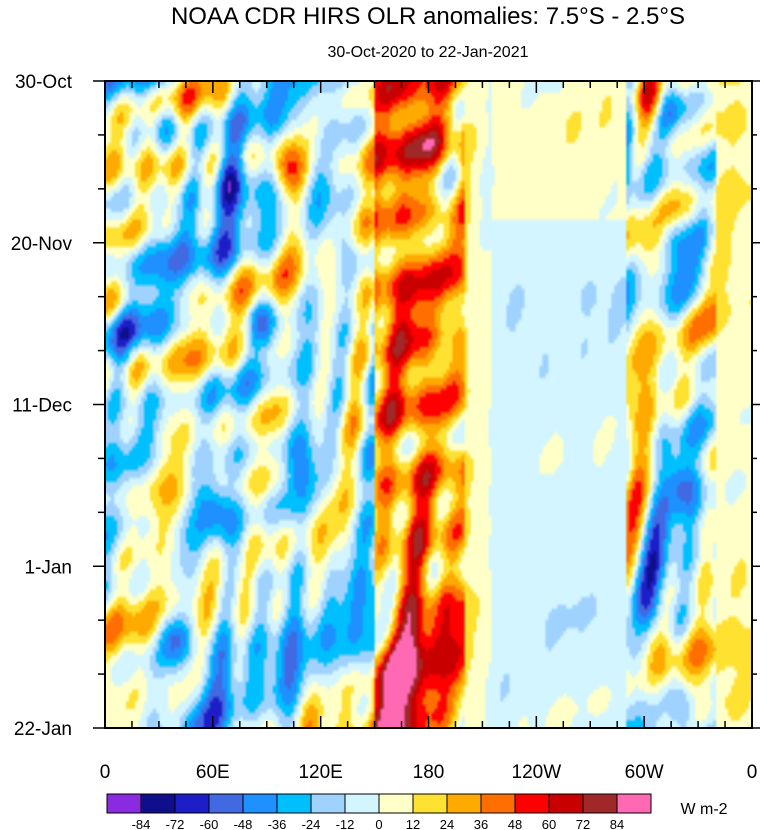 The height and width of the screenshot is (830, 772). I want to click on colorbar-label: -84, so click(141, 823).